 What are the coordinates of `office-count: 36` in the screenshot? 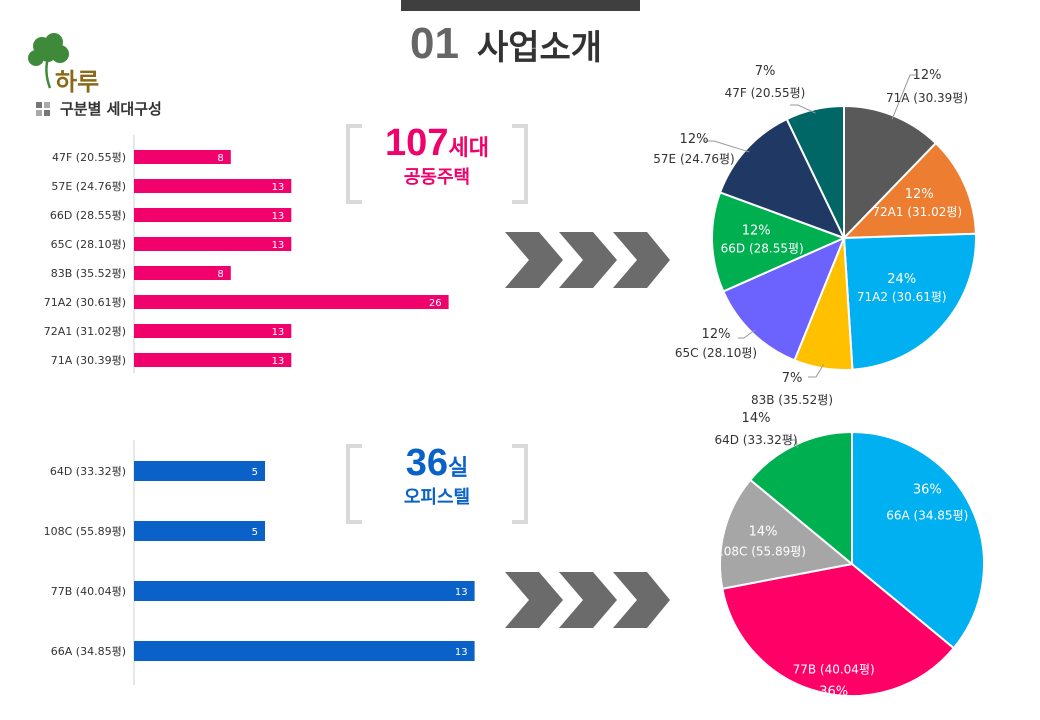 It's located at (427, 463).